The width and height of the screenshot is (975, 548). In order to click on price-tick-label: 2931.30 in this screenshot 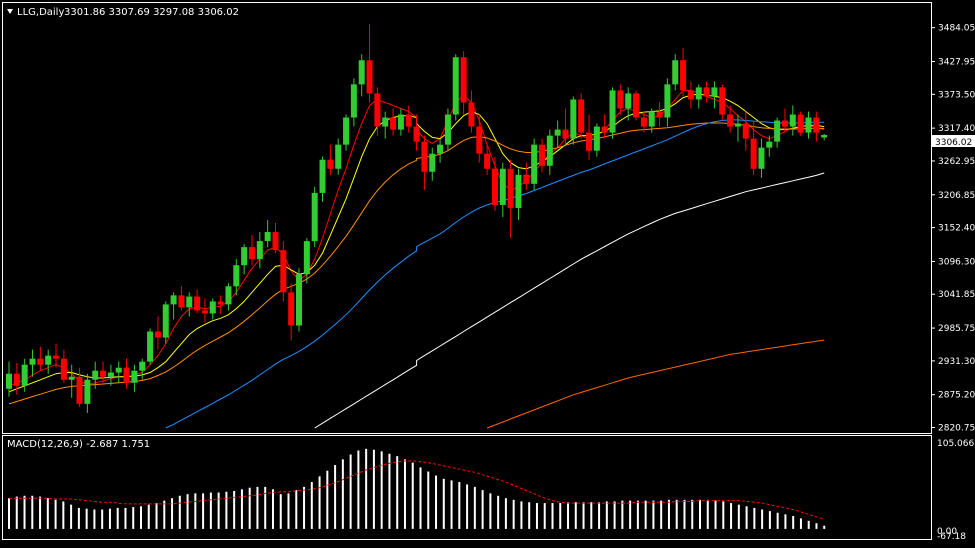, I will do `click(956, 362)`.